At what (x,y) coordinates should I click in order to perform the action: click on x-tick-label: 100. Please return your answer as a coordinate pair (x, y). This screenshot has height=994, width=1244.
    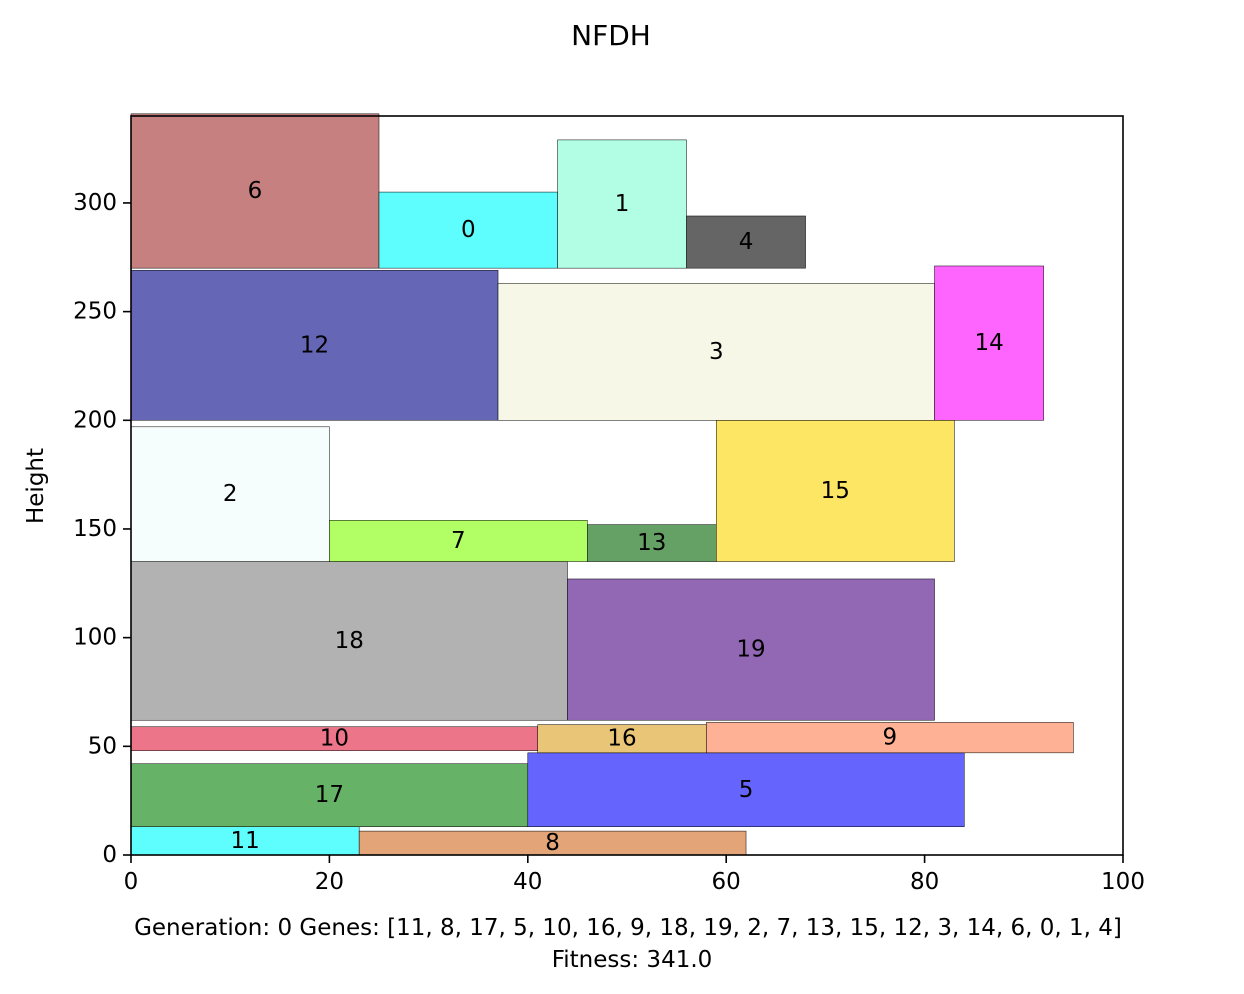
    Looking at the image, I should click on (1123, 882).